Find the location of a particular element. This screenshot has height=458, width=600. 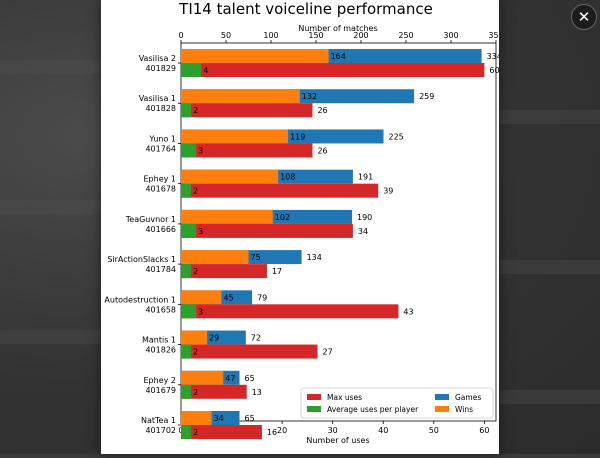

legend-label: Wins is located at coordinates (464, 409).